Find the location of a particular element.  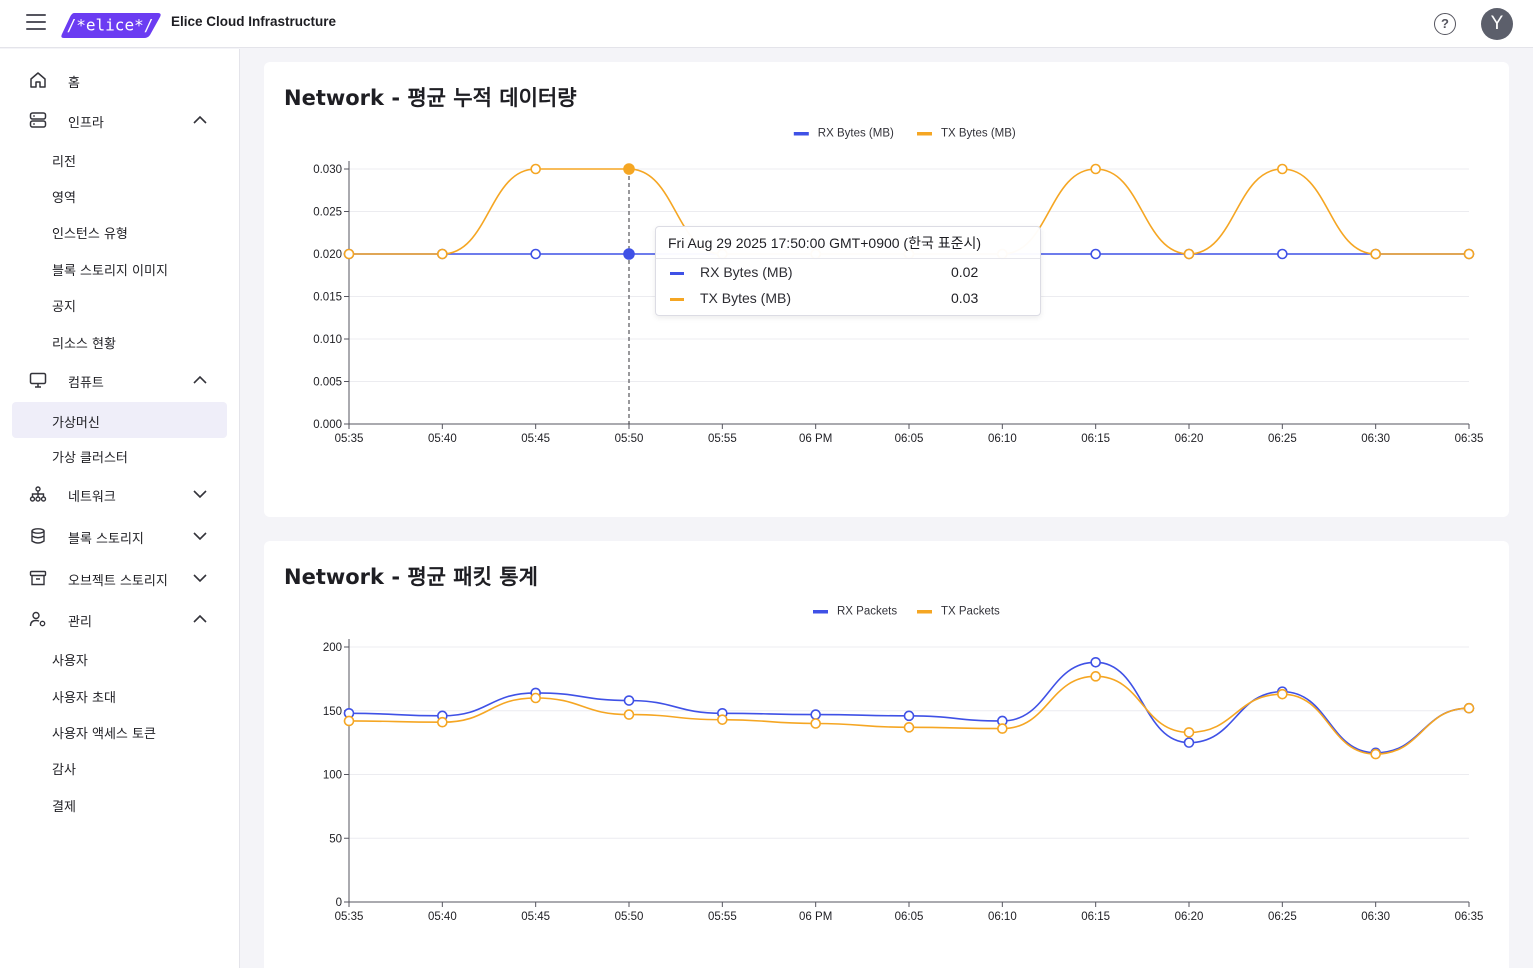

sidebar-subitem-instance-type: 인스턴스 유형 is located at coordinates (119, 231).